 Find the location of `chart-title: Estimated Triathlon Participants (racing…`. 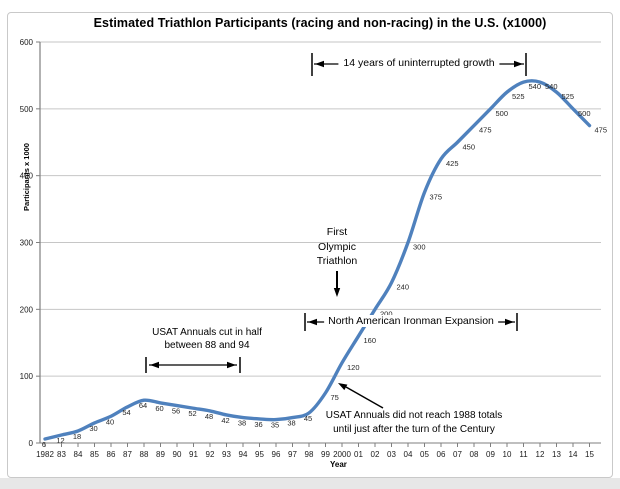

chart-title: Estimated Triathlon Participants (racing… is located at coordinates (320, 23).